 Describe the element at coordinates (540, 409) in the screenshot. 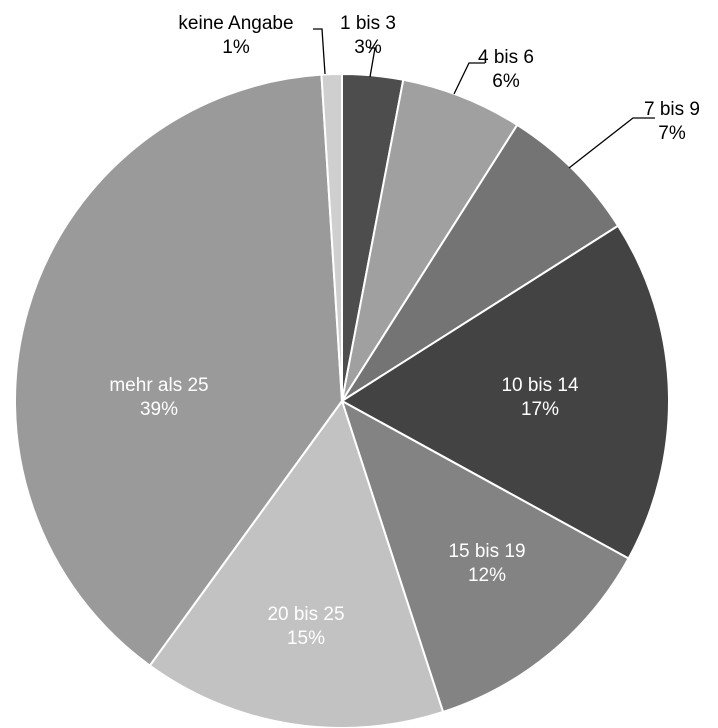

I see `data-label-percent: 17%` at that location.